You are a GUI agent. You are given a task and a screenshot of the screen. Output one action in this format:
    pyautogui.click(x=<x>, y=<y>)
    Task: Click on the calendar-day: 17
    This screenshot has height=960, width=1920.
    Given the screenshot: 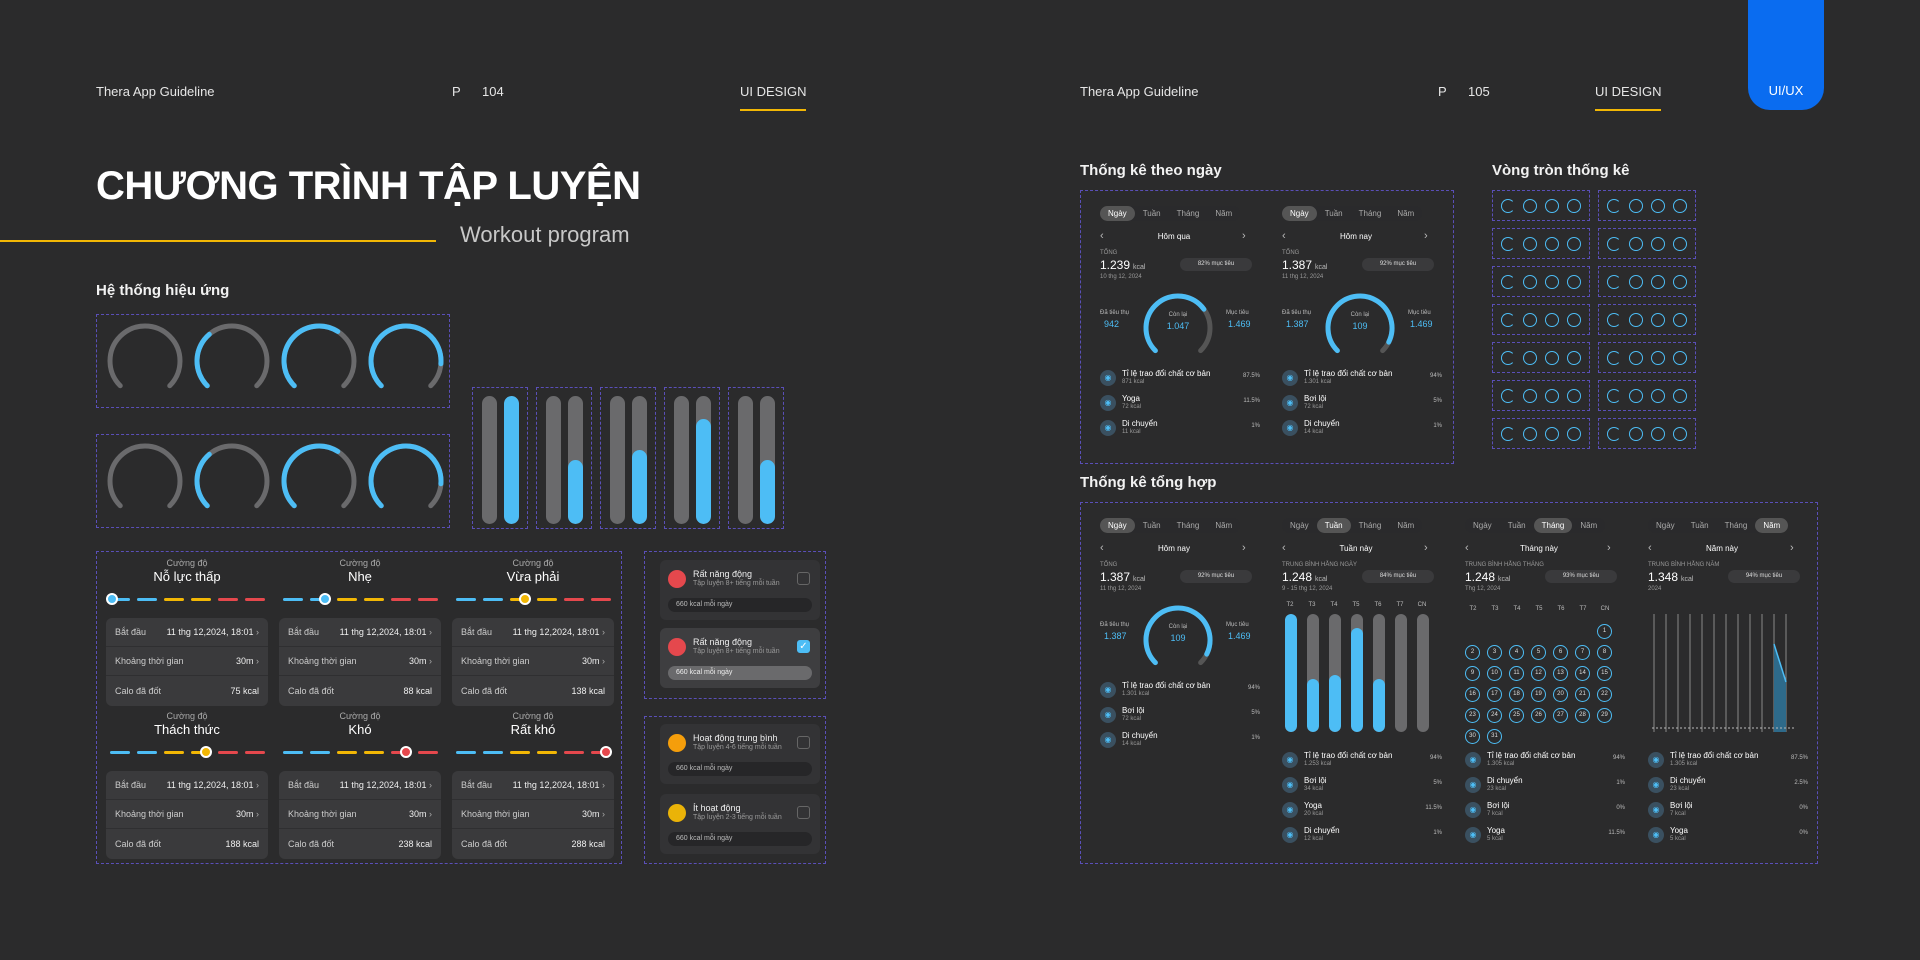 What is the action you would take?
    pyautogui.click(x=1494, y=694)
    